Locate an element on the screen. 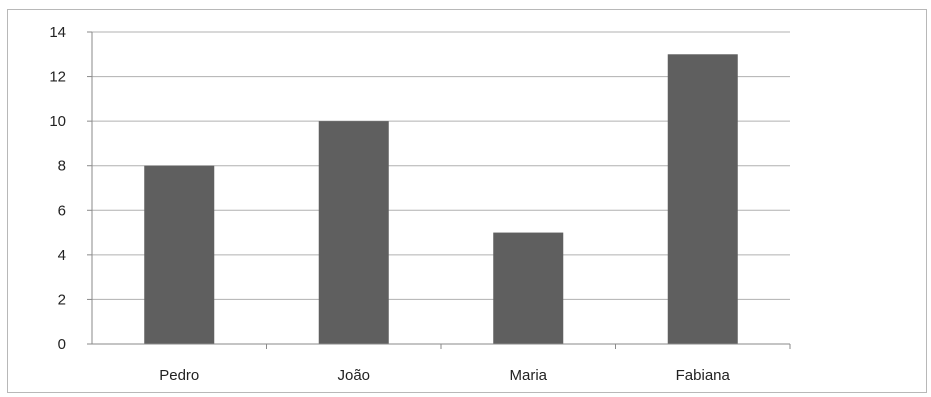  y-tick-label: 4 is located at coordinates (62, 255).